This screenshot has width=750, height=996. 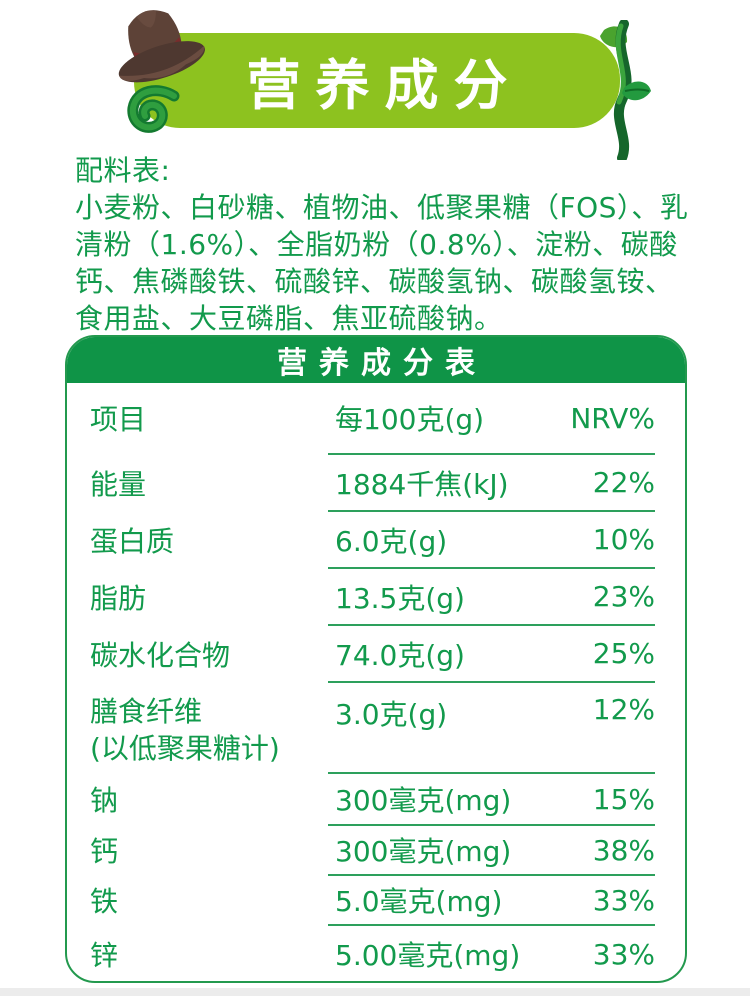 What do you see at coordinates (400, 655) in the screenshot?
I see `row-value: 74.0克(g)` at bounding box center [400, 655].